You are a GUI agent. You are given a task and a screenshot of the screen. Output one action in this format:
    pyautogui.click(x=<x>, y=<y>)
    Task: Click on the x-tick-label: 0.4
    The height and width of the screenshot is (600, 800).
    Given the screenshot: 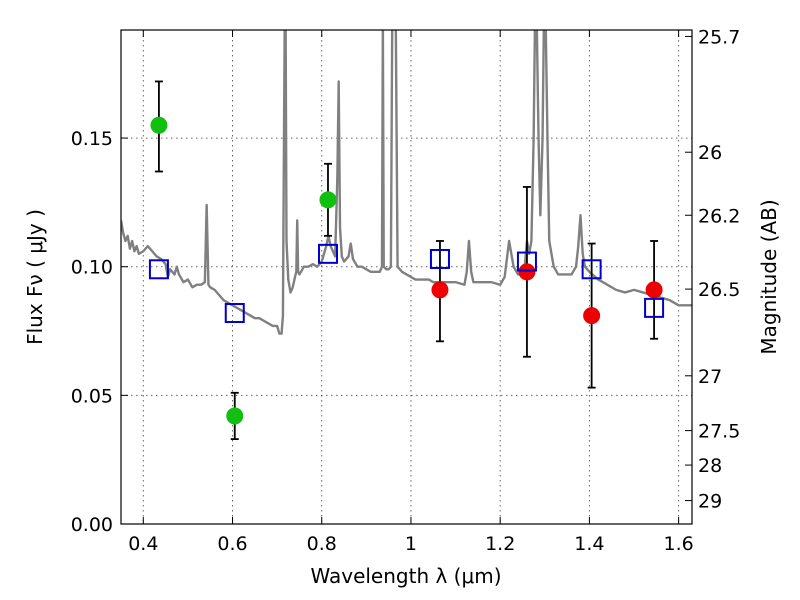 What is the action you would take?
    pyautogui.click(x=143, y=544)
    